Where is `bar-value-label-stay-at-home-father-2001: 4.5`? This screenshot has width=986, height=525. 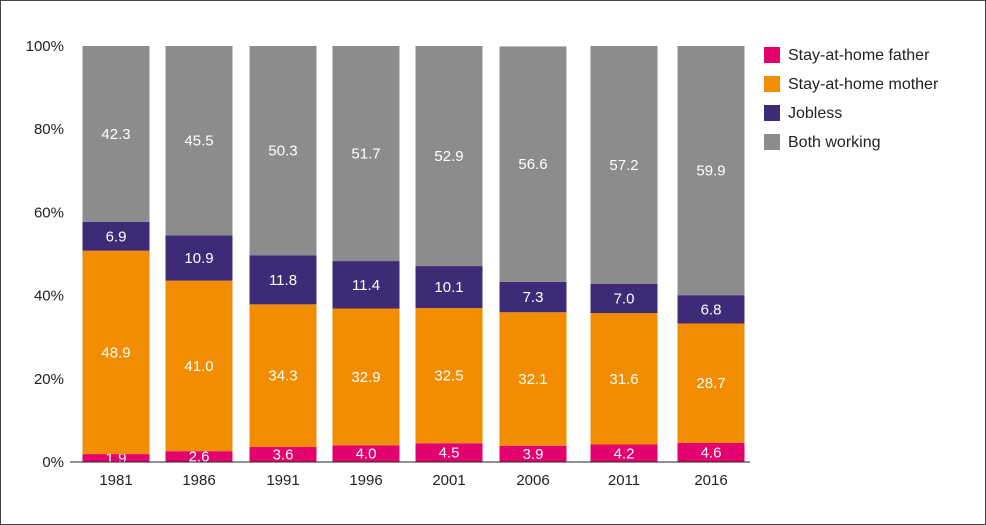 bar-value-label-stay-at-home-father-2001: 4.5 is located at coordinates (449, 453).